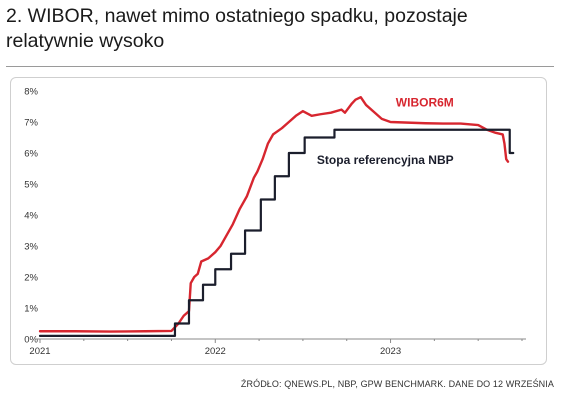 This screenshot has width=564, height=401. Describe the element at coordinates (31, 309) in the screenshot. I see `y-tick-label-1: 1%` at that location.